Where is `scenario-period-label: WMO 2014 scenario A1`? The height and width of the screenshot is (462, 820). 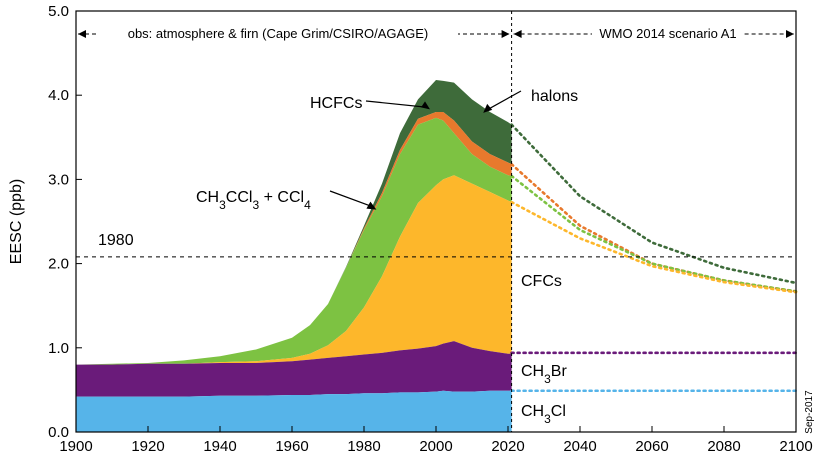
scenario-period-label: WMO 2014 scenario A1 is located at coordinates (667, 33).